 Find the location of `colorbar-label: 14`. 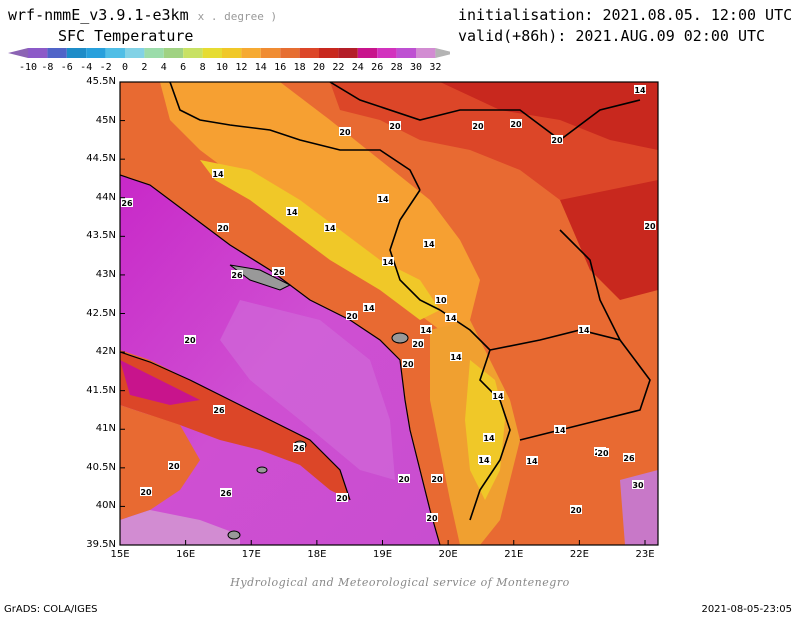

colorbar-label: 14 is located at coordinates (261, 67).